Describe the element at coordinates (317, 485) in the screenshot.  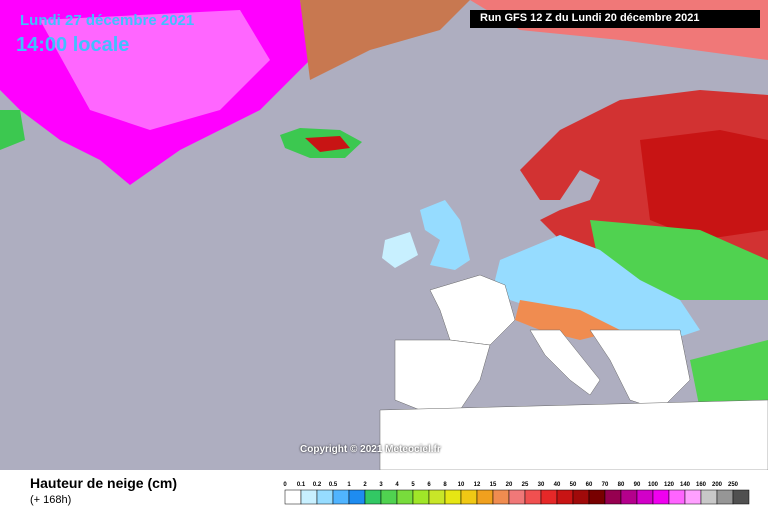
I see `legend-label: 0.2` at that location.